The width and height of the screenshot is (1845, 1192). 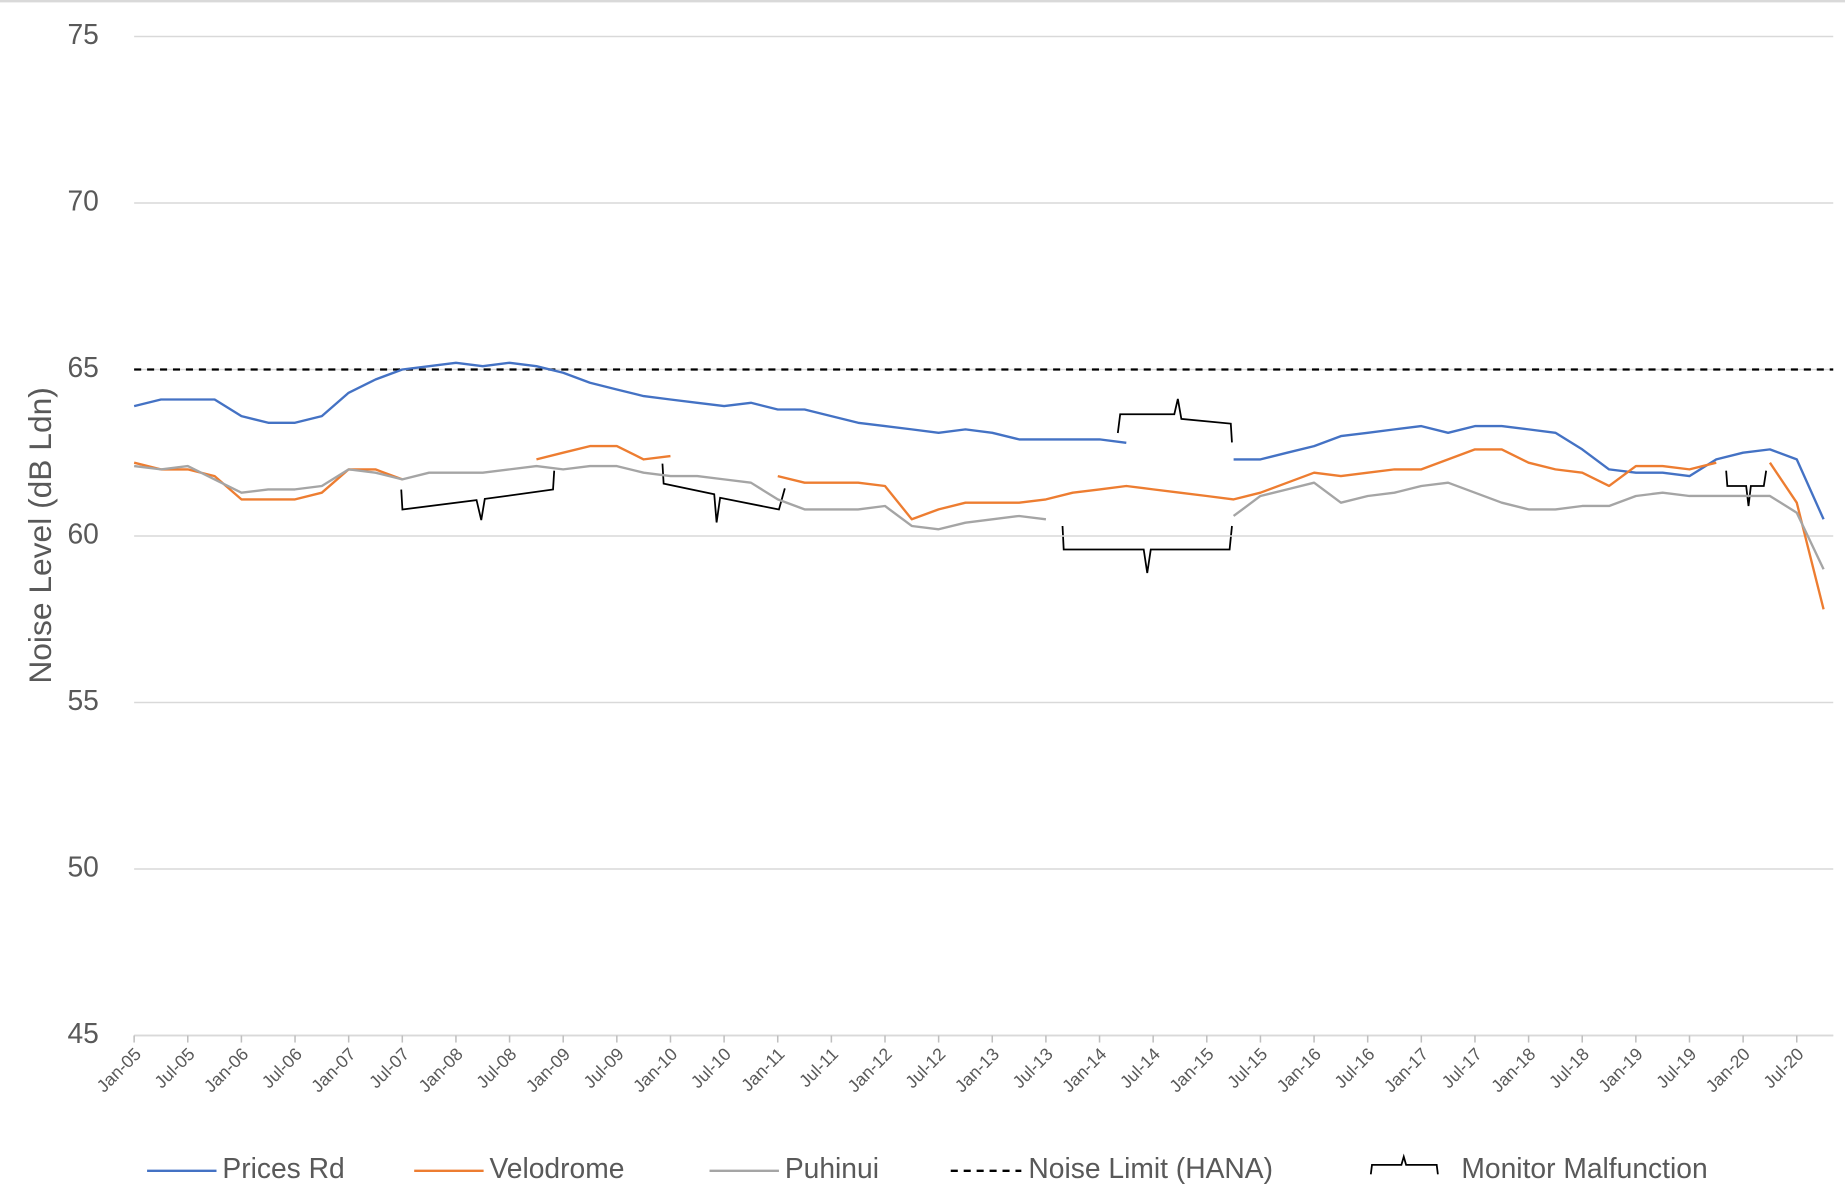 What do you see at coordinates (1513, 1070) in the screenshot?
I see `x-tick-label: Jan-18` at bounding box center [1513, 1070].